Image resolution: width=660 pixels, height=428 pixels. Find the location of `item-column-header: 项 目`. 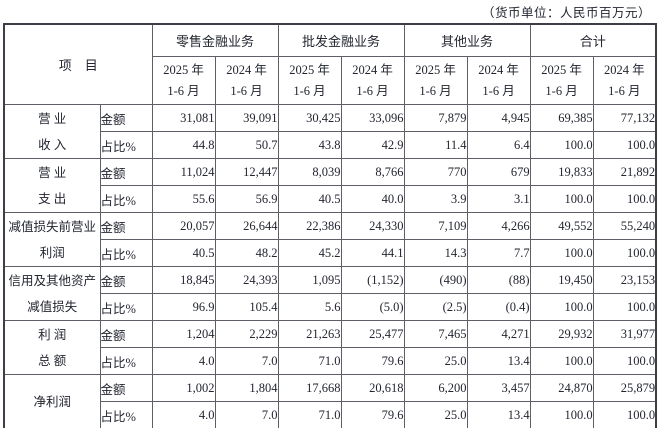

item-column-header: 项 目 is located at coordinates (78, 64).